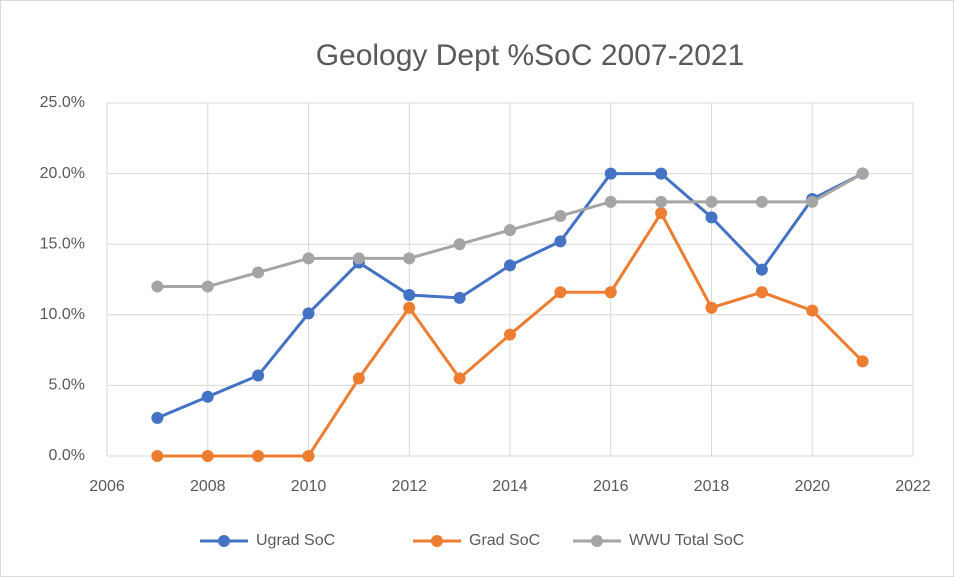 The height and width of the screenshot is (577, 954). Describe the element at coordinates (611, 486) in the screenshot. I see `x-tick-label: 2016` at that location.